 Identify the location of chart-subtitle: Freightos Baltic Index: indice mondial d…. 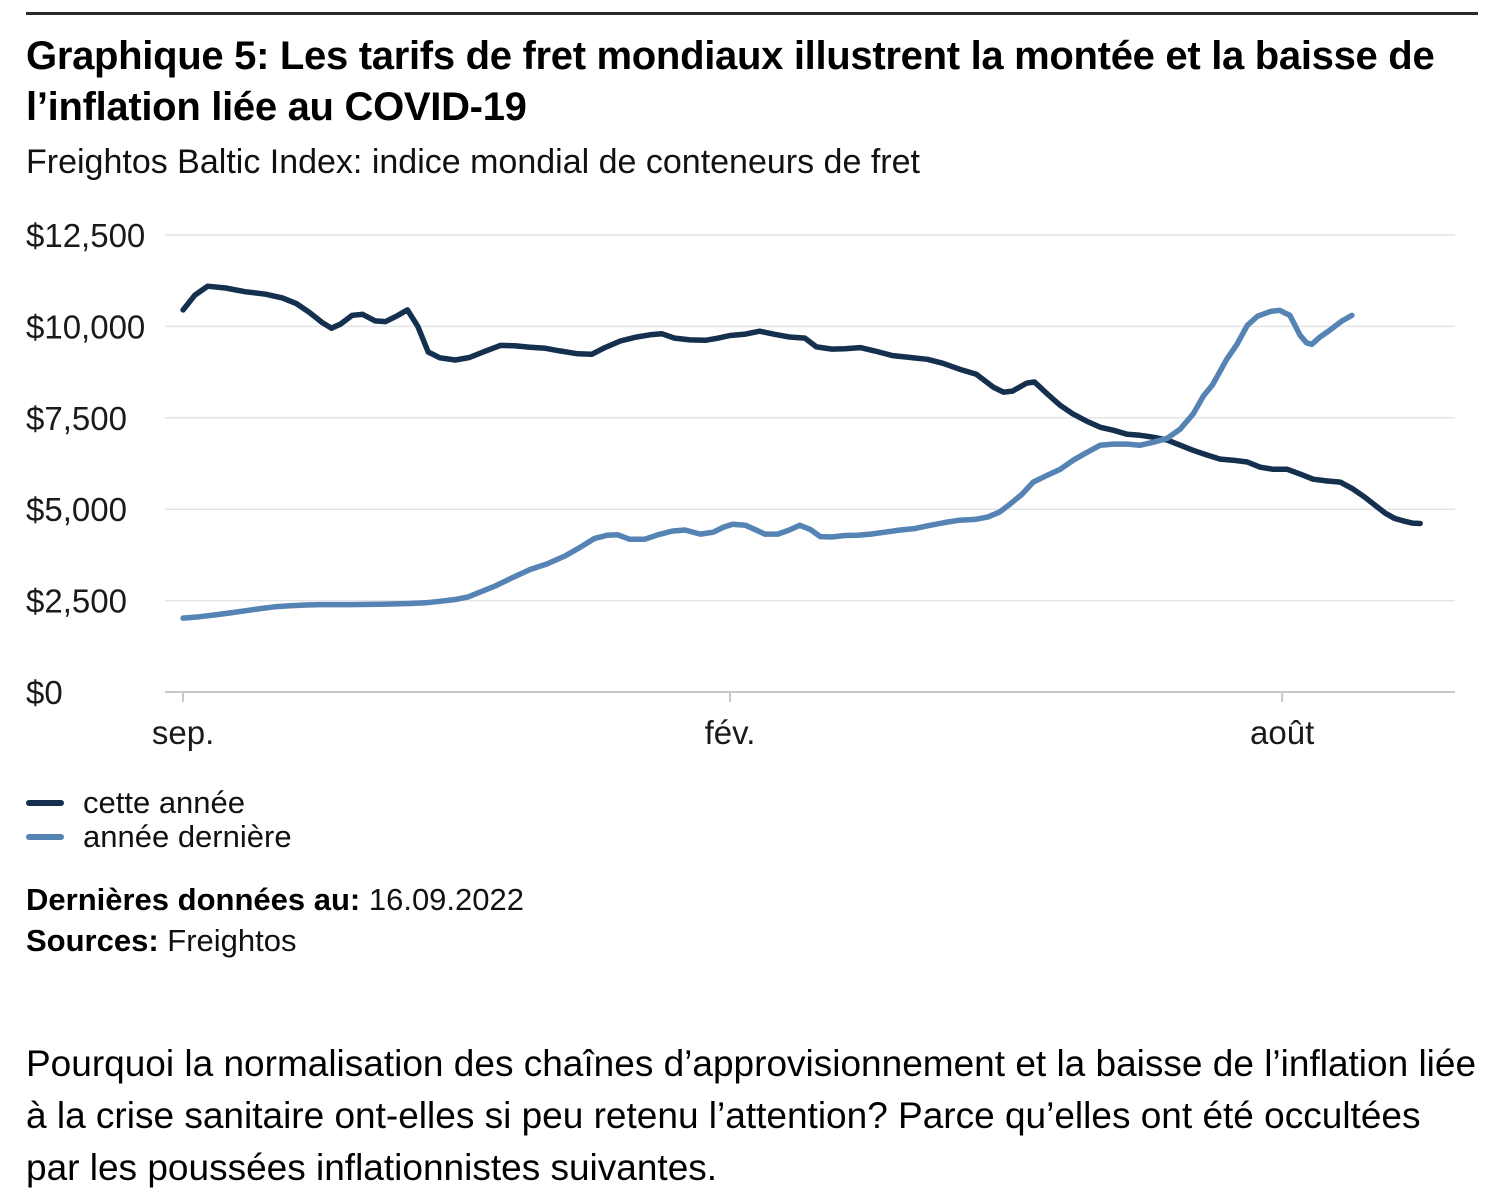
(473, 162).